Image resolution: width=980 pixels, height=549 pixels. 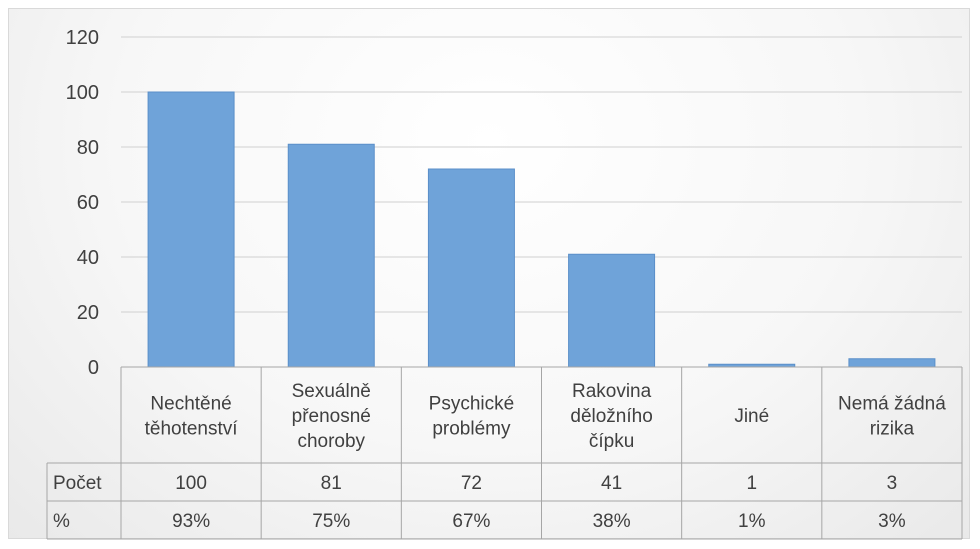 What do you see at coordinates (892, 483) in the screenshot?
I see `table-cell: 3` at bounding box center [892, 483].